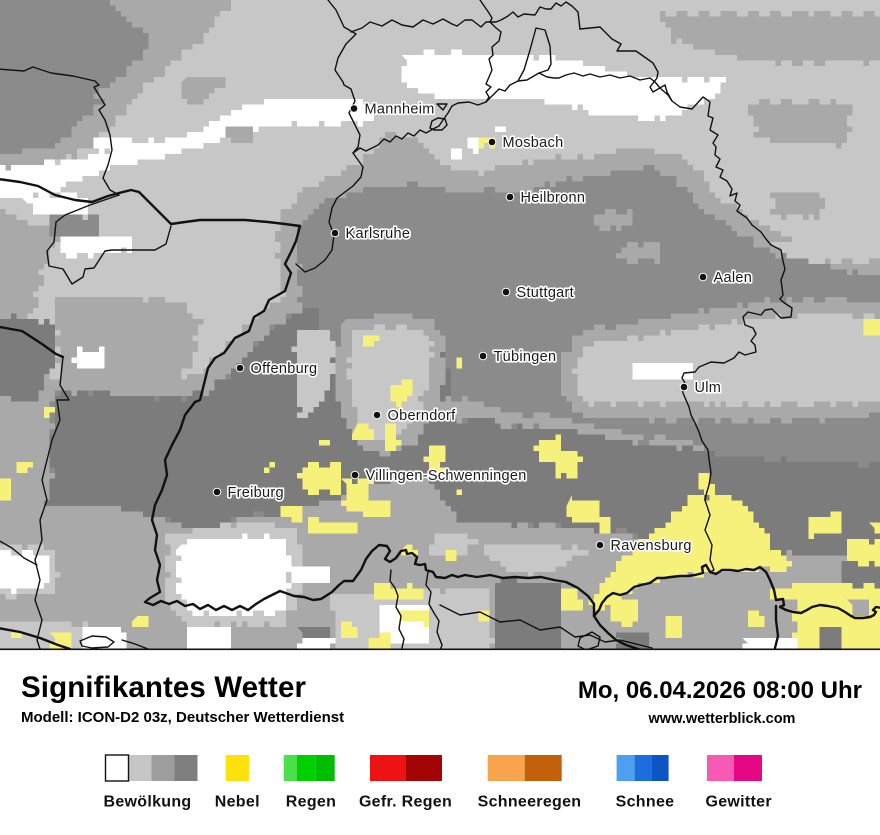 Image resolution: width=880 pixels, height=835 pixels. I want to click on svg-text: Aalen, so click(733, 278).